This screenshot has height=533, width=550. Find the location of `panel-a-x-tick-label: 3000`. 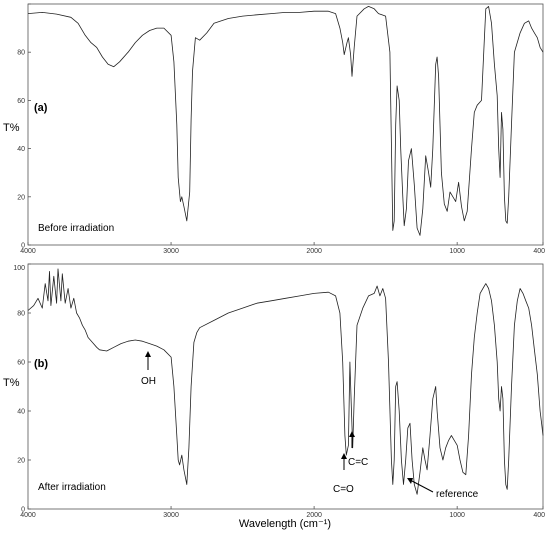

panel-a-x-tick-label: 3000 is located at coordinates (171, 251).